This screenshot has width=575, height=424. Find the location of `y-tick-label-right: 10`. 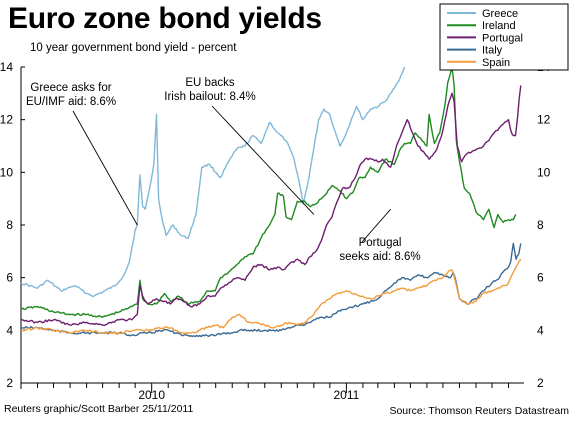

y-tick-label-right: 10 is located at coordinates (544, 172).